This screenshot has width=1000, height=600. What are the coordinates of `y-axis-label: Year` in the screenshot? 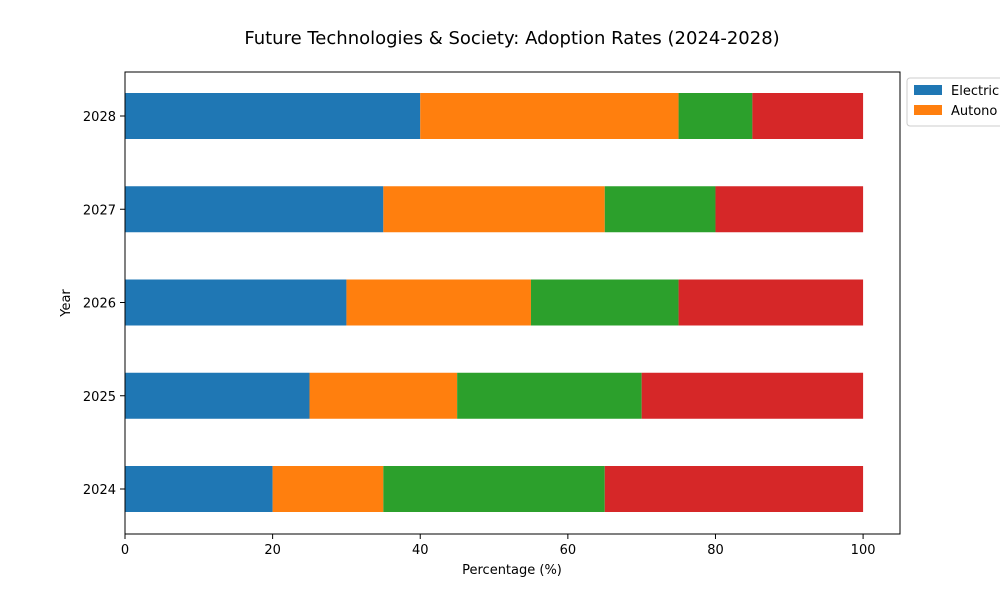 It's located at (66, 303).